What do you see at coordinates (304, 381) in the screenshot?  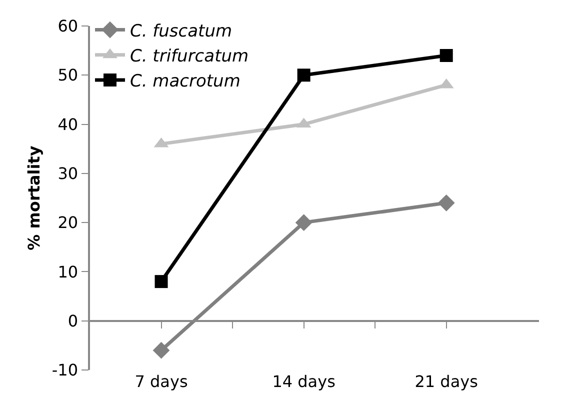 I see `x-tick-label: 14 days` at bounding box center [304, 381].